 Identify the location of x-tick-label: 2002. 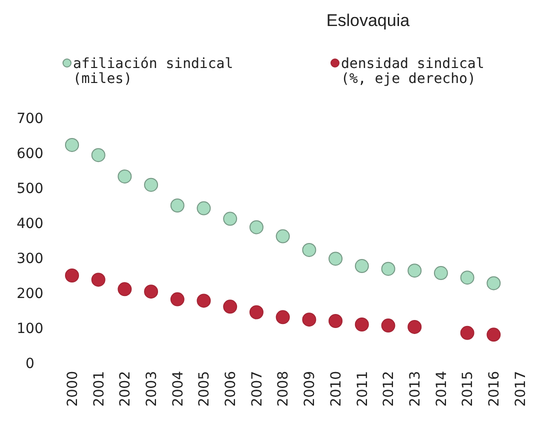
(126, 389).